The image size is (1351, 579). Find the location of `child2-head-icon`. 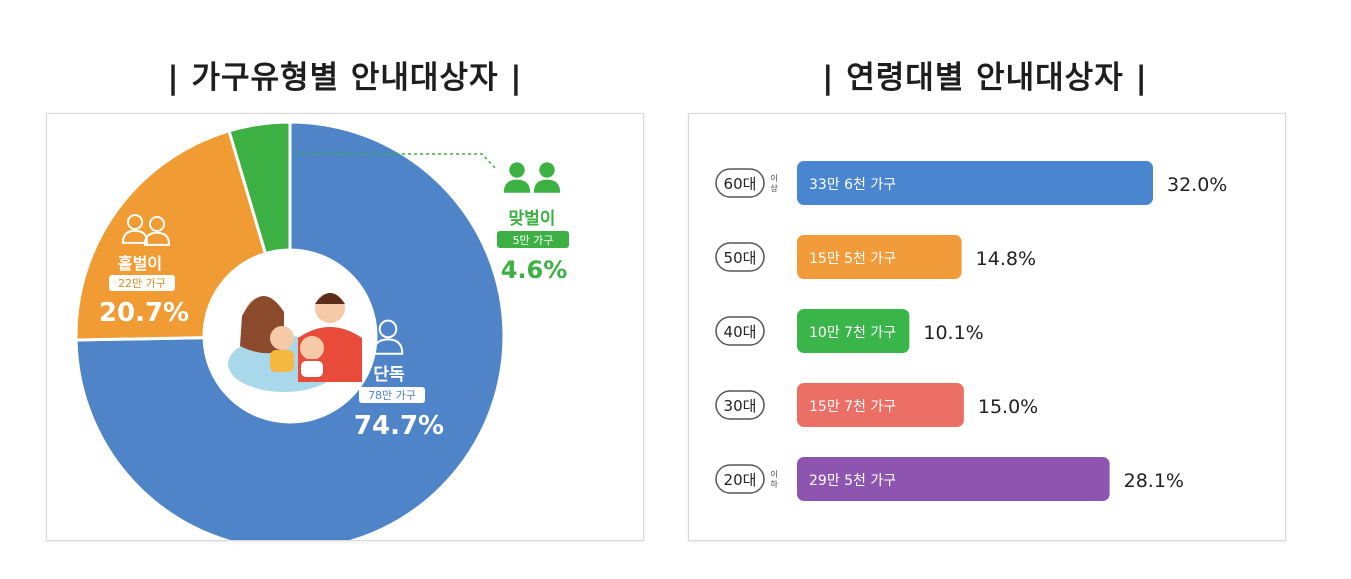

child2-head-icon is located at coordinates (312, 348).